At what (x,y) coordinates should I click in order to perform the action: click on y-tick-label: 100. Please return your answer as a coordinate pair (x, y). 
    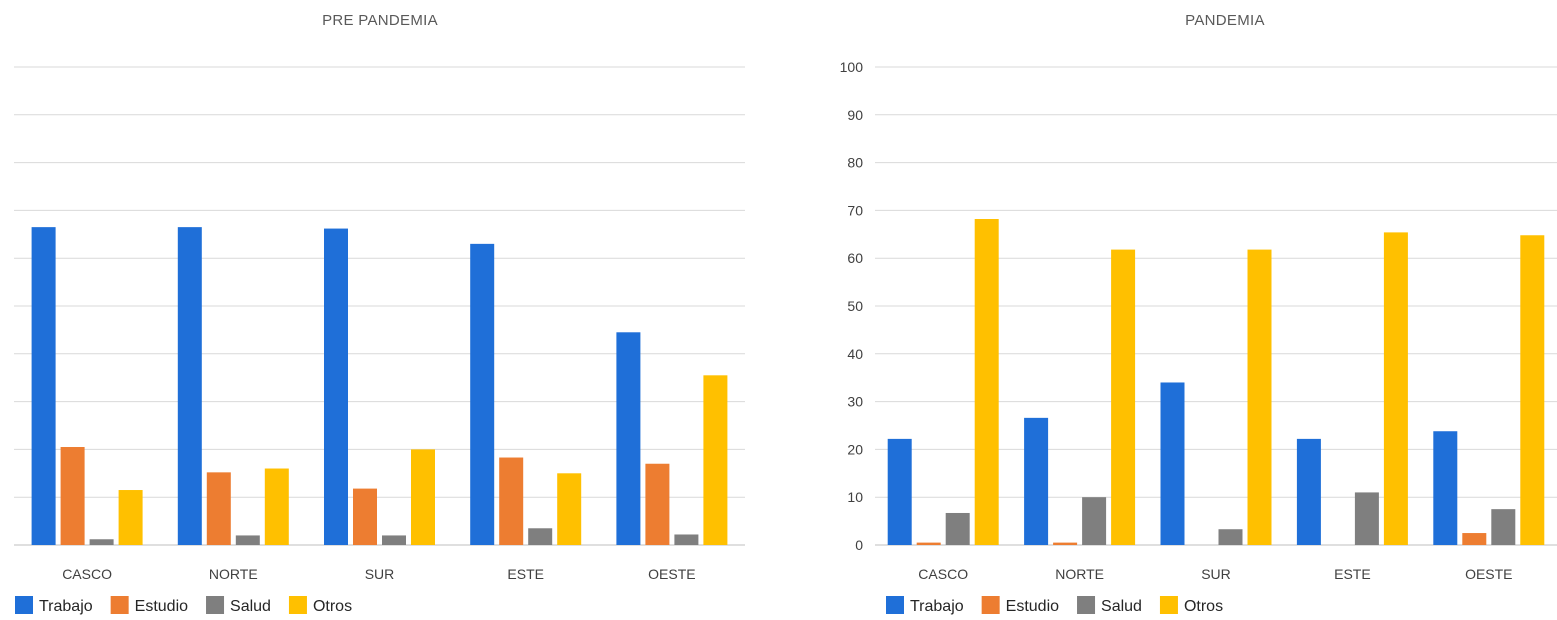
    Looking at the image, I should click on (852, 67).